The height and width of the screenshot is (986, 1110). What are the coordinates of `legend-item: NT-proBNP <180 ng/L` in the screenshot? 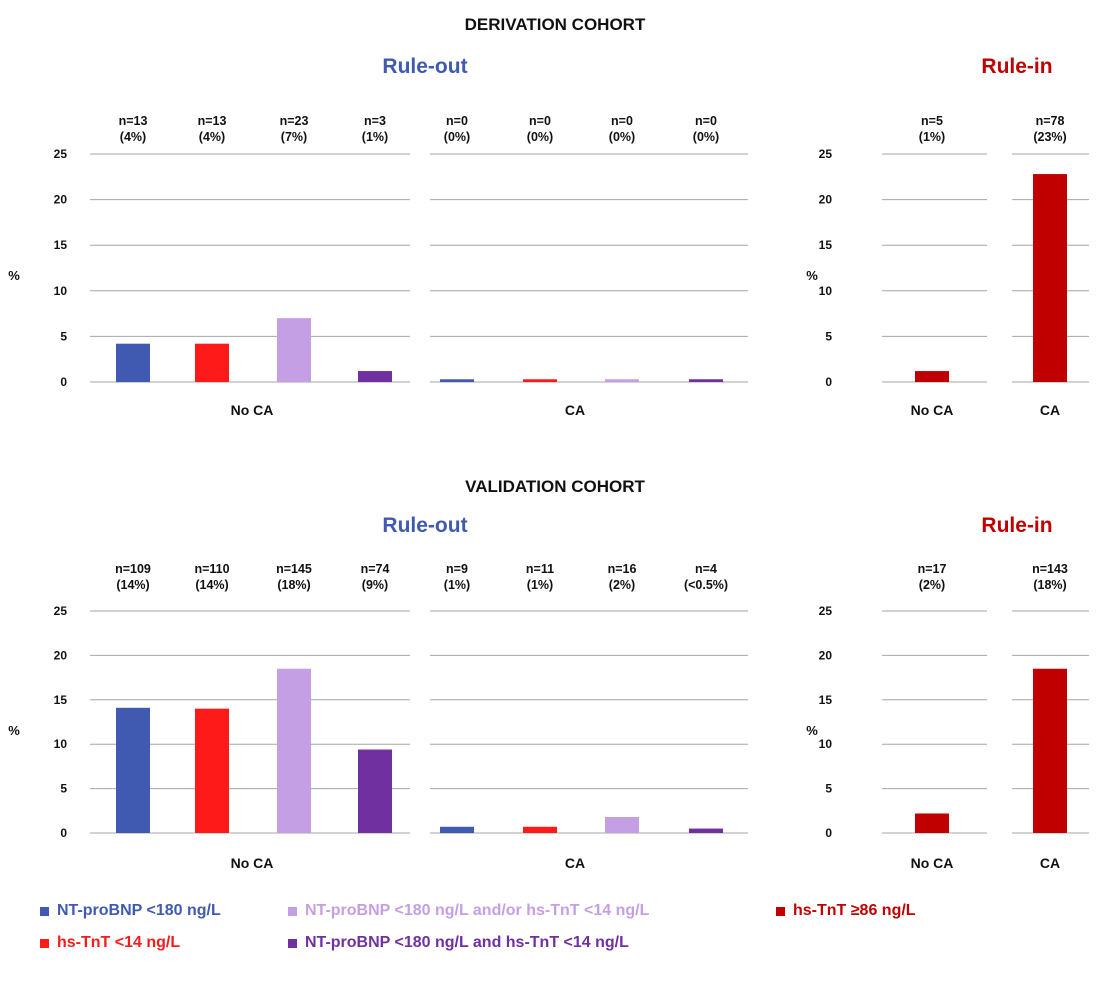 It's located at (130, 911).